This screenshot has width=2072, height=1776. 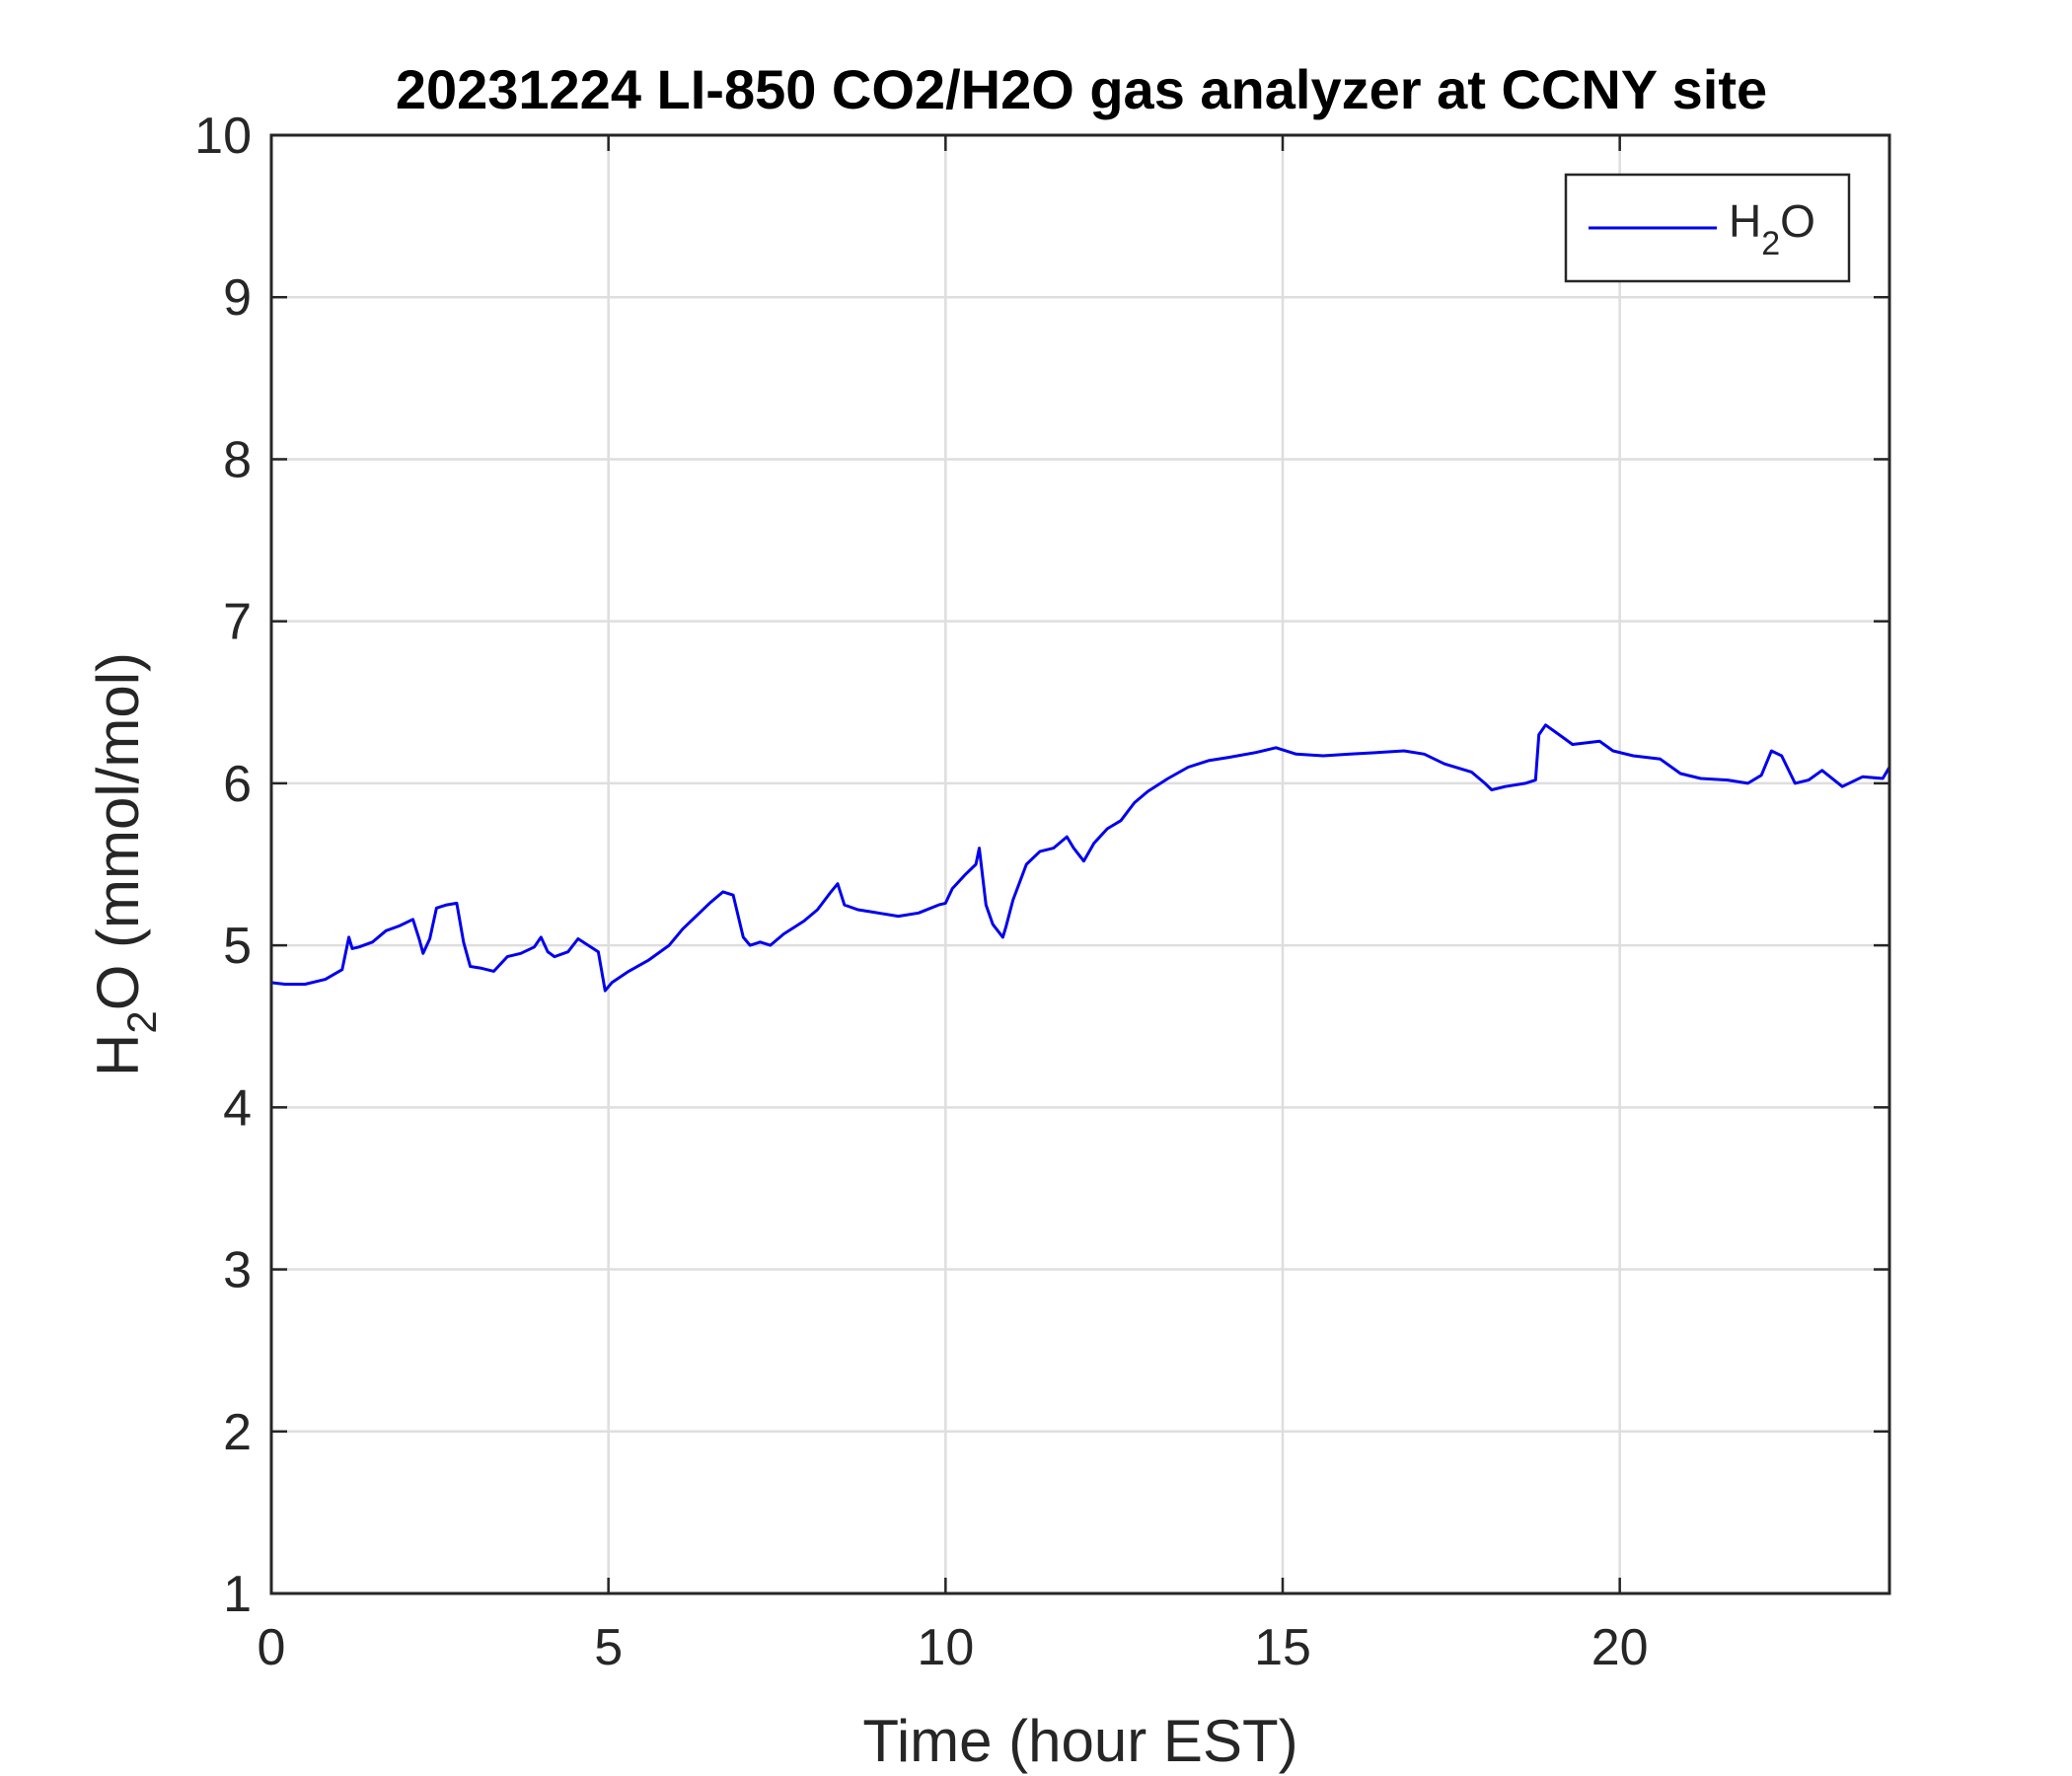 What do you see at coordinates (1707, 228) in the screenshot?
I see `legend: H2O` at bounding box center [1707, 228].